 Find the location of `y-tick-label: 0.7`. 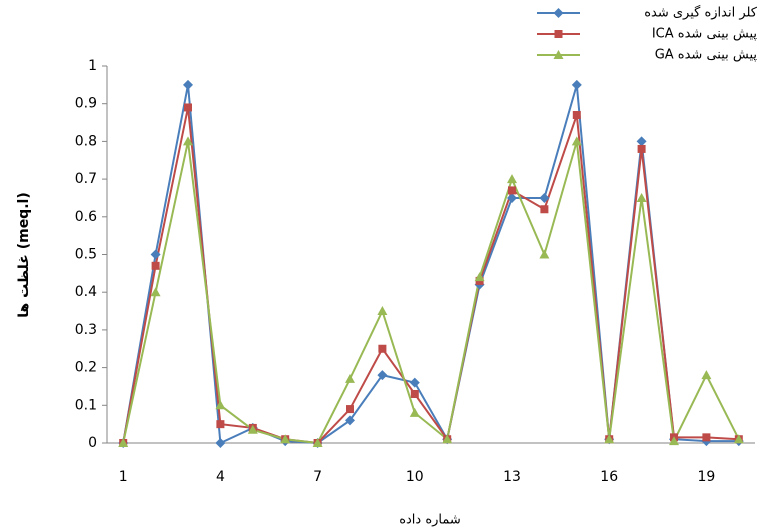

y-tick-label: 0.7 is located at coordinates (86, 179).